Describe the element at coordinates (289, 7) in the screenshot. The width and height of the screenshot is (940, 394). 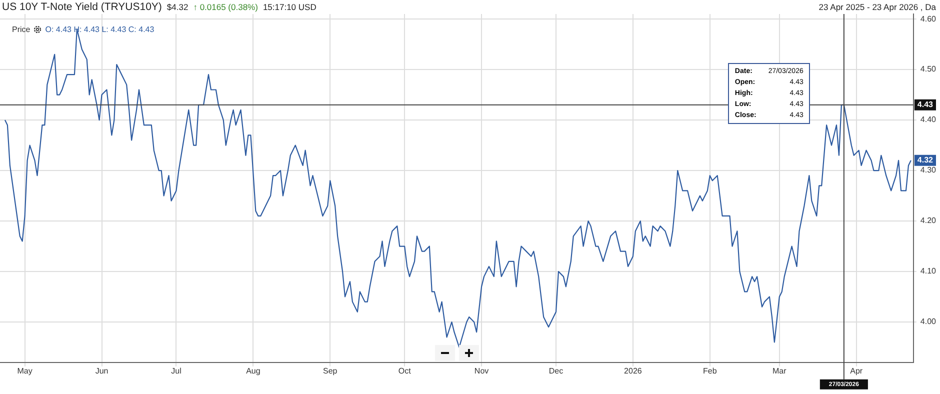
I see `text: 15:17:10 USD` at that location.